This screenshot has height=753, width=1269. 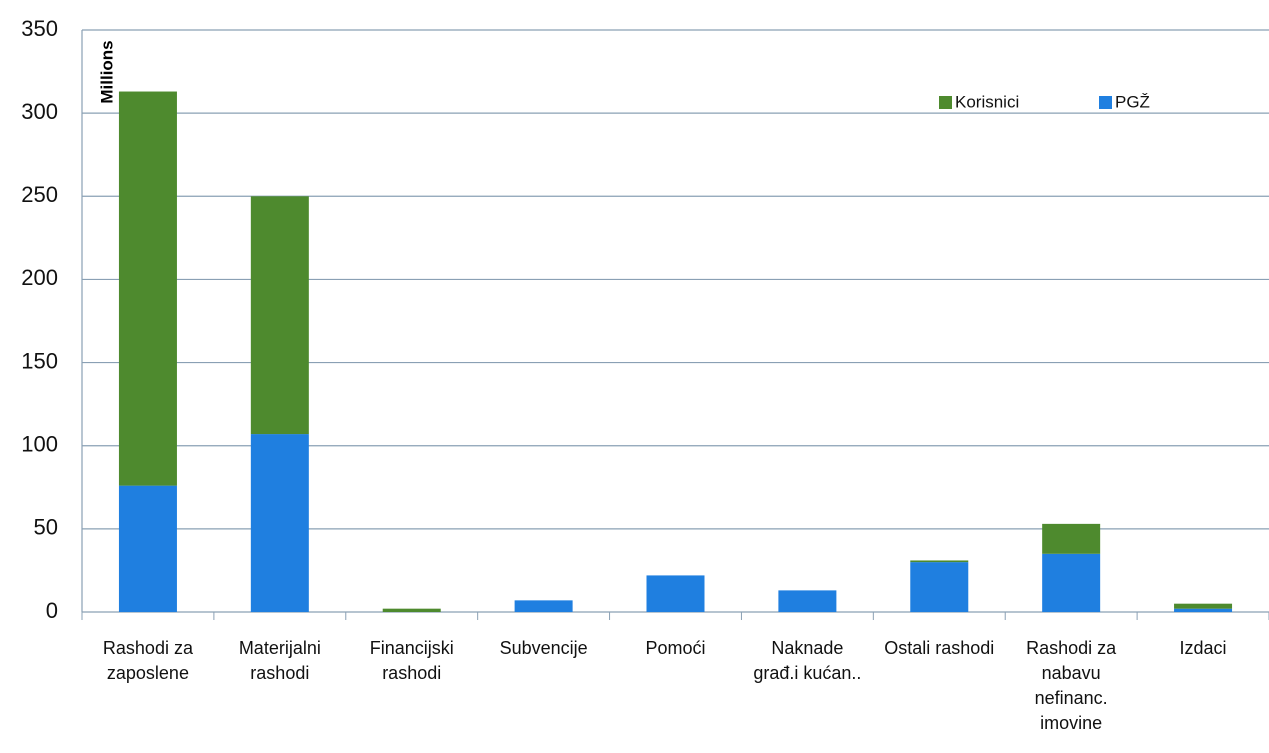 I want to click on y-tick-label: 300, so click(x=39, y=111).